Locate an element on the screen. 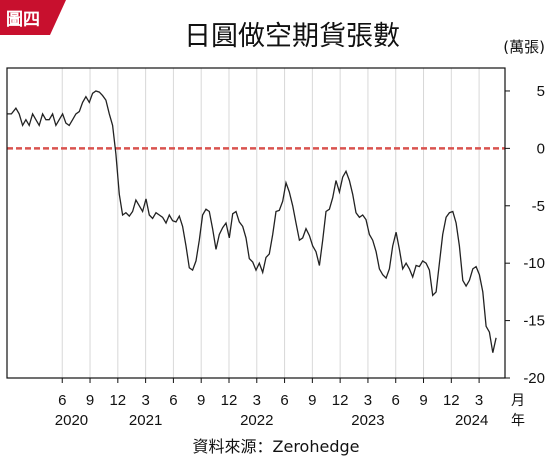  x-year-label: 2024 is located at coordinates (471, 420).